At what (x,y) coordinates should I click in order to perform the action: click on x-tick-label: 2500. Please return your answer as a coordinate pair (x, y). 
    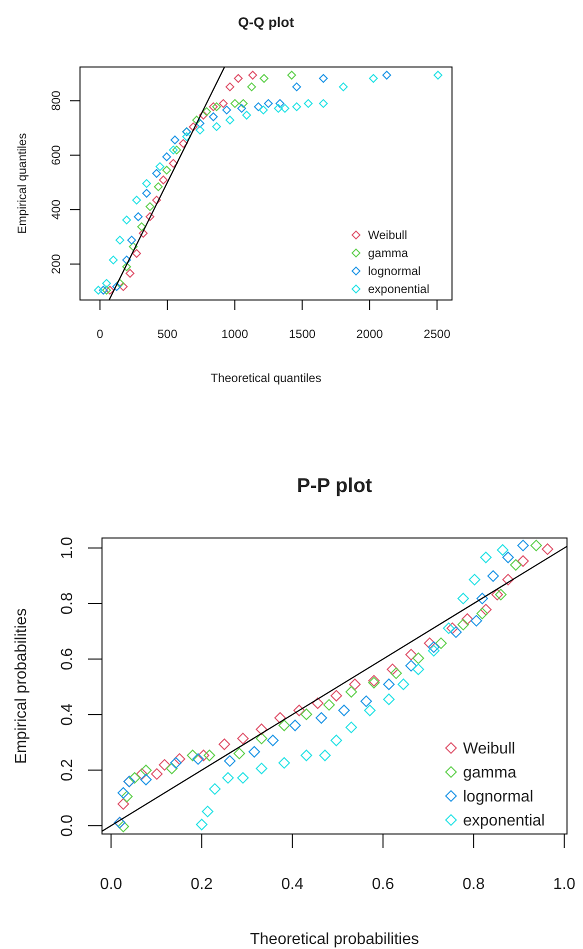
    Looking at the image, I should click on (437, 334).